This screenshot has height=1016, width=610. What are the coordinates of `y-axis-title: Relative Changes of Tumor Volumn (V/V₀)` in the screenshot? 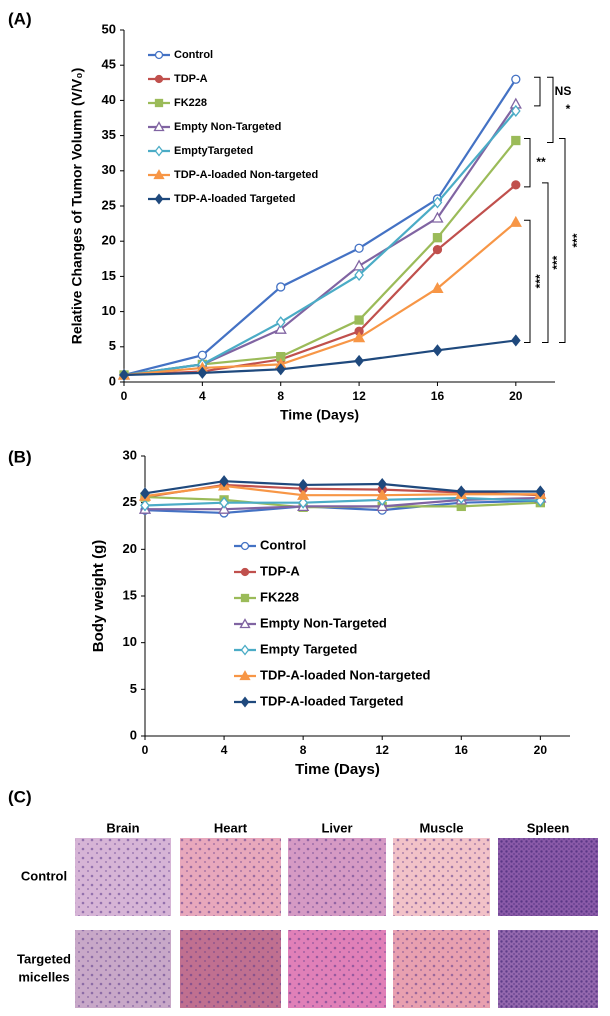 It's located at (77, 206).